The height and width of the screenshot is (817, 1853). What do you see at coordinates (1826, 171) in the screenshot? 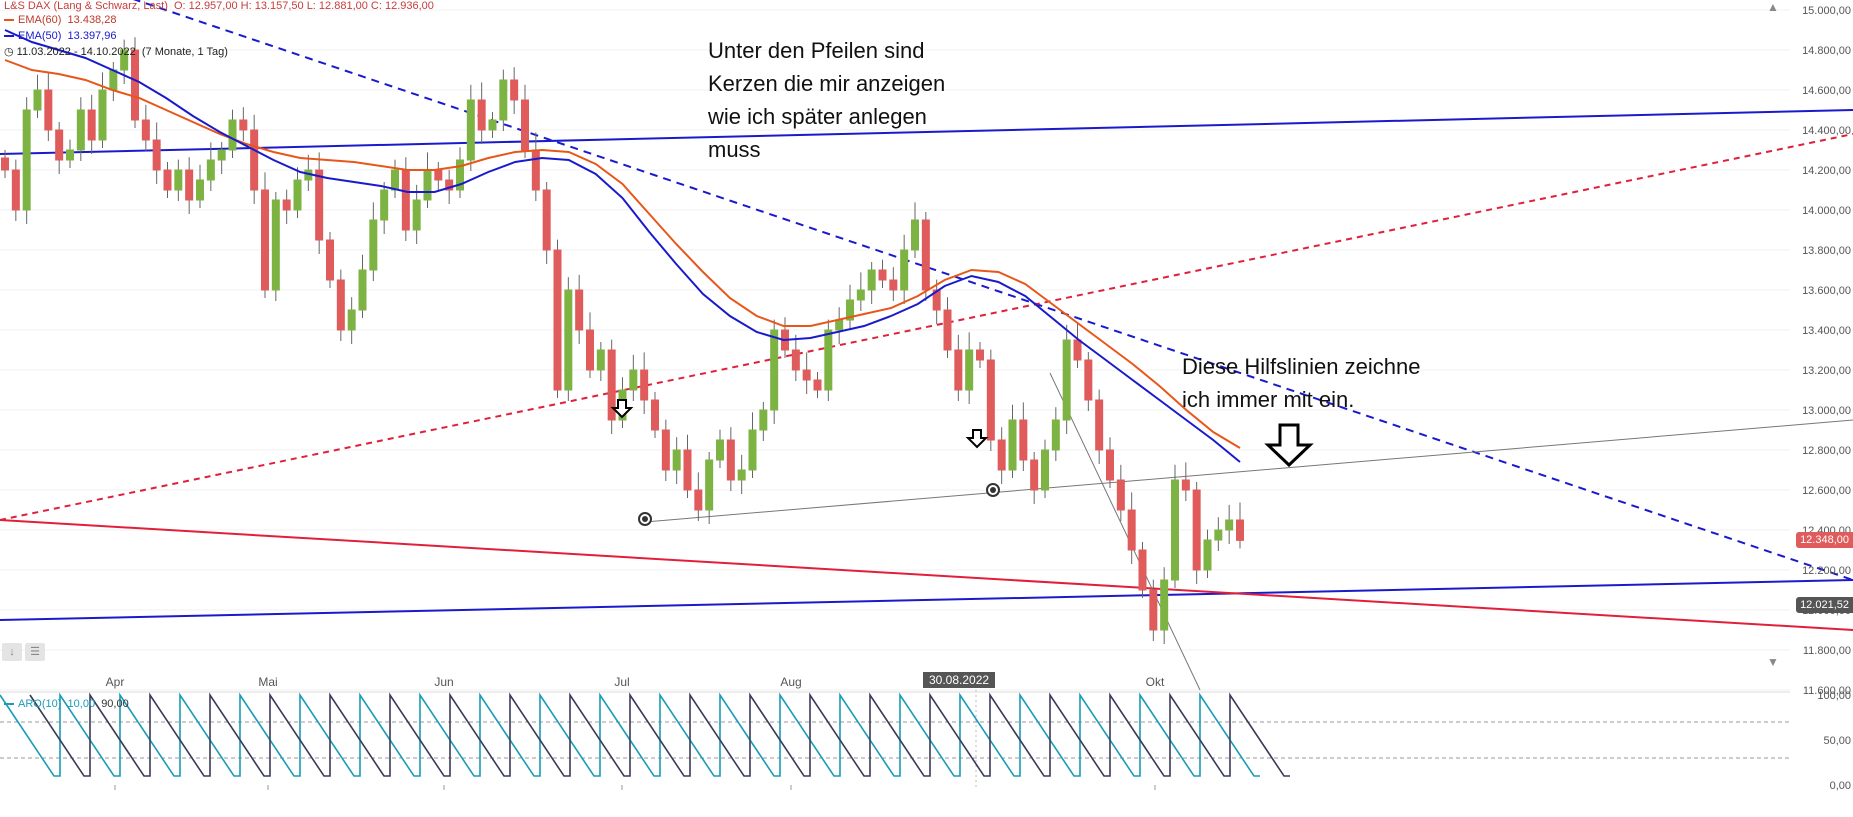
I see `y-tick-label: 14.200,00` at bounding box center [1826, 171].